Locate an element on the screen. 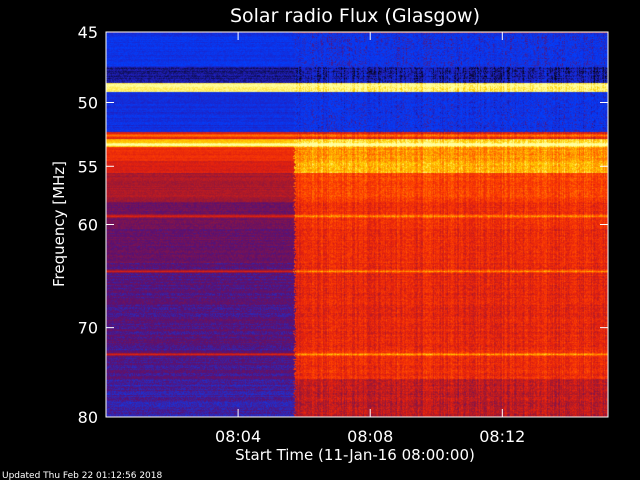 Image resolution: width=640 pixels, height=480 pixels. y-tick-label-60: 60 is located at coordinates (88, 225).